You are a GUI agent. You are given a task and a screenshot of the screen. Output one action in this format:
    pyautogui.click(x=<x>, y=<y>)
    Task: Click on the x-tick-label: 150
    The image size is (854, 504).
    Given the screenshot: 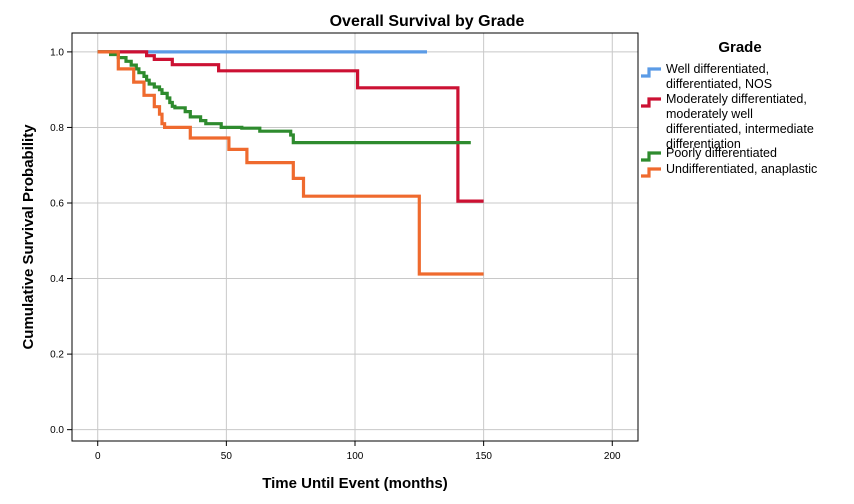 What is the action you would take?
    pyautogui.click(x=483, y=456)
    